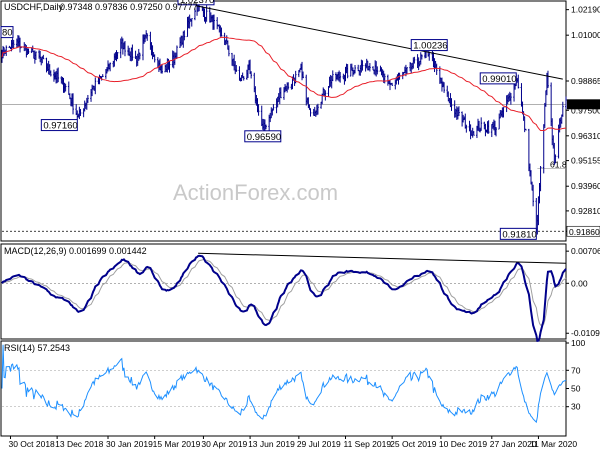 The width and height of the screenshot is (600, 450). I want to click on last-price-box, so click(583, 104).